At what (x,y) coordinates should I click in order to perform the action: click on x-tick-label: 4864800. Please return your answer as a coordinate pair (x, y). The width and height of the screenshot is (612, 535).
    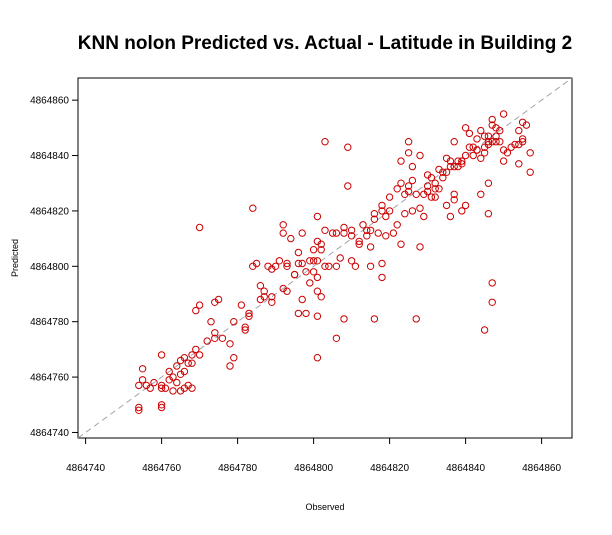
    Looking at the image, I should click on (313, 468).